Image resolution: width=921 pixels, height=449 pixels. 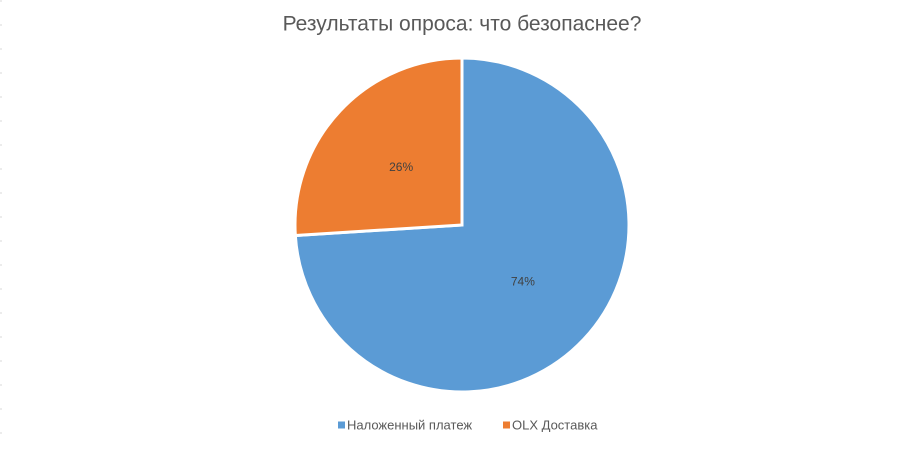 What do you see at coordinates (409, 424) in the screenshot?
I see `legend-label: Наложенный платеж` at bounding box center [409, 424].